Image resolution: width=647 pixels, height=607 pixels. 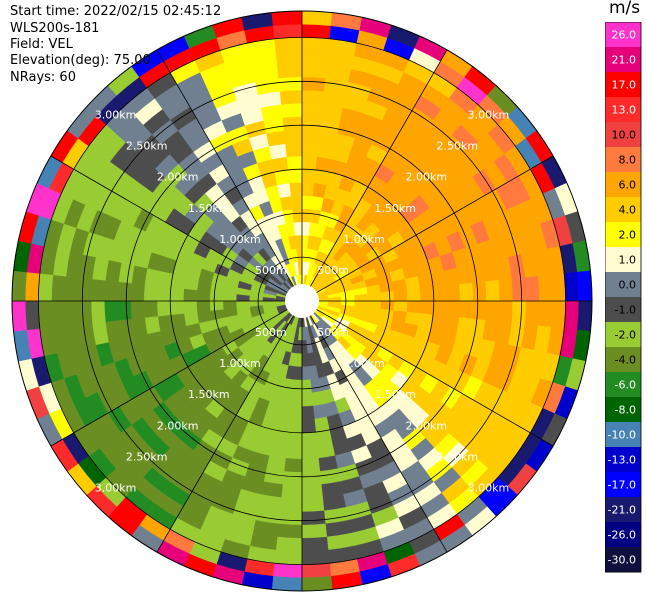 I want to click on ring-label: 2.50km, so click(x=147, y=146).